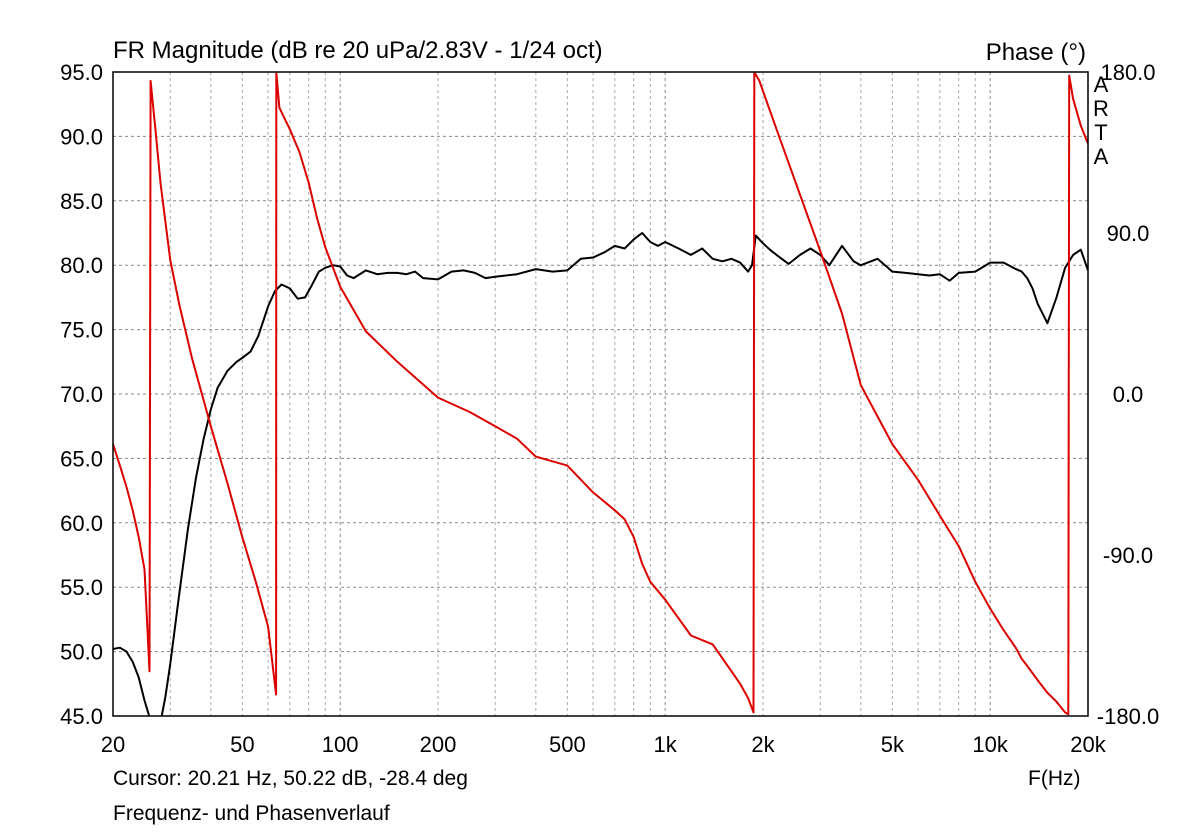 This screenshot has height=832, width=1200. Describe the element at coordinates (567, 744) in the screenshot. I see `x-tick-label: 500` at that location.